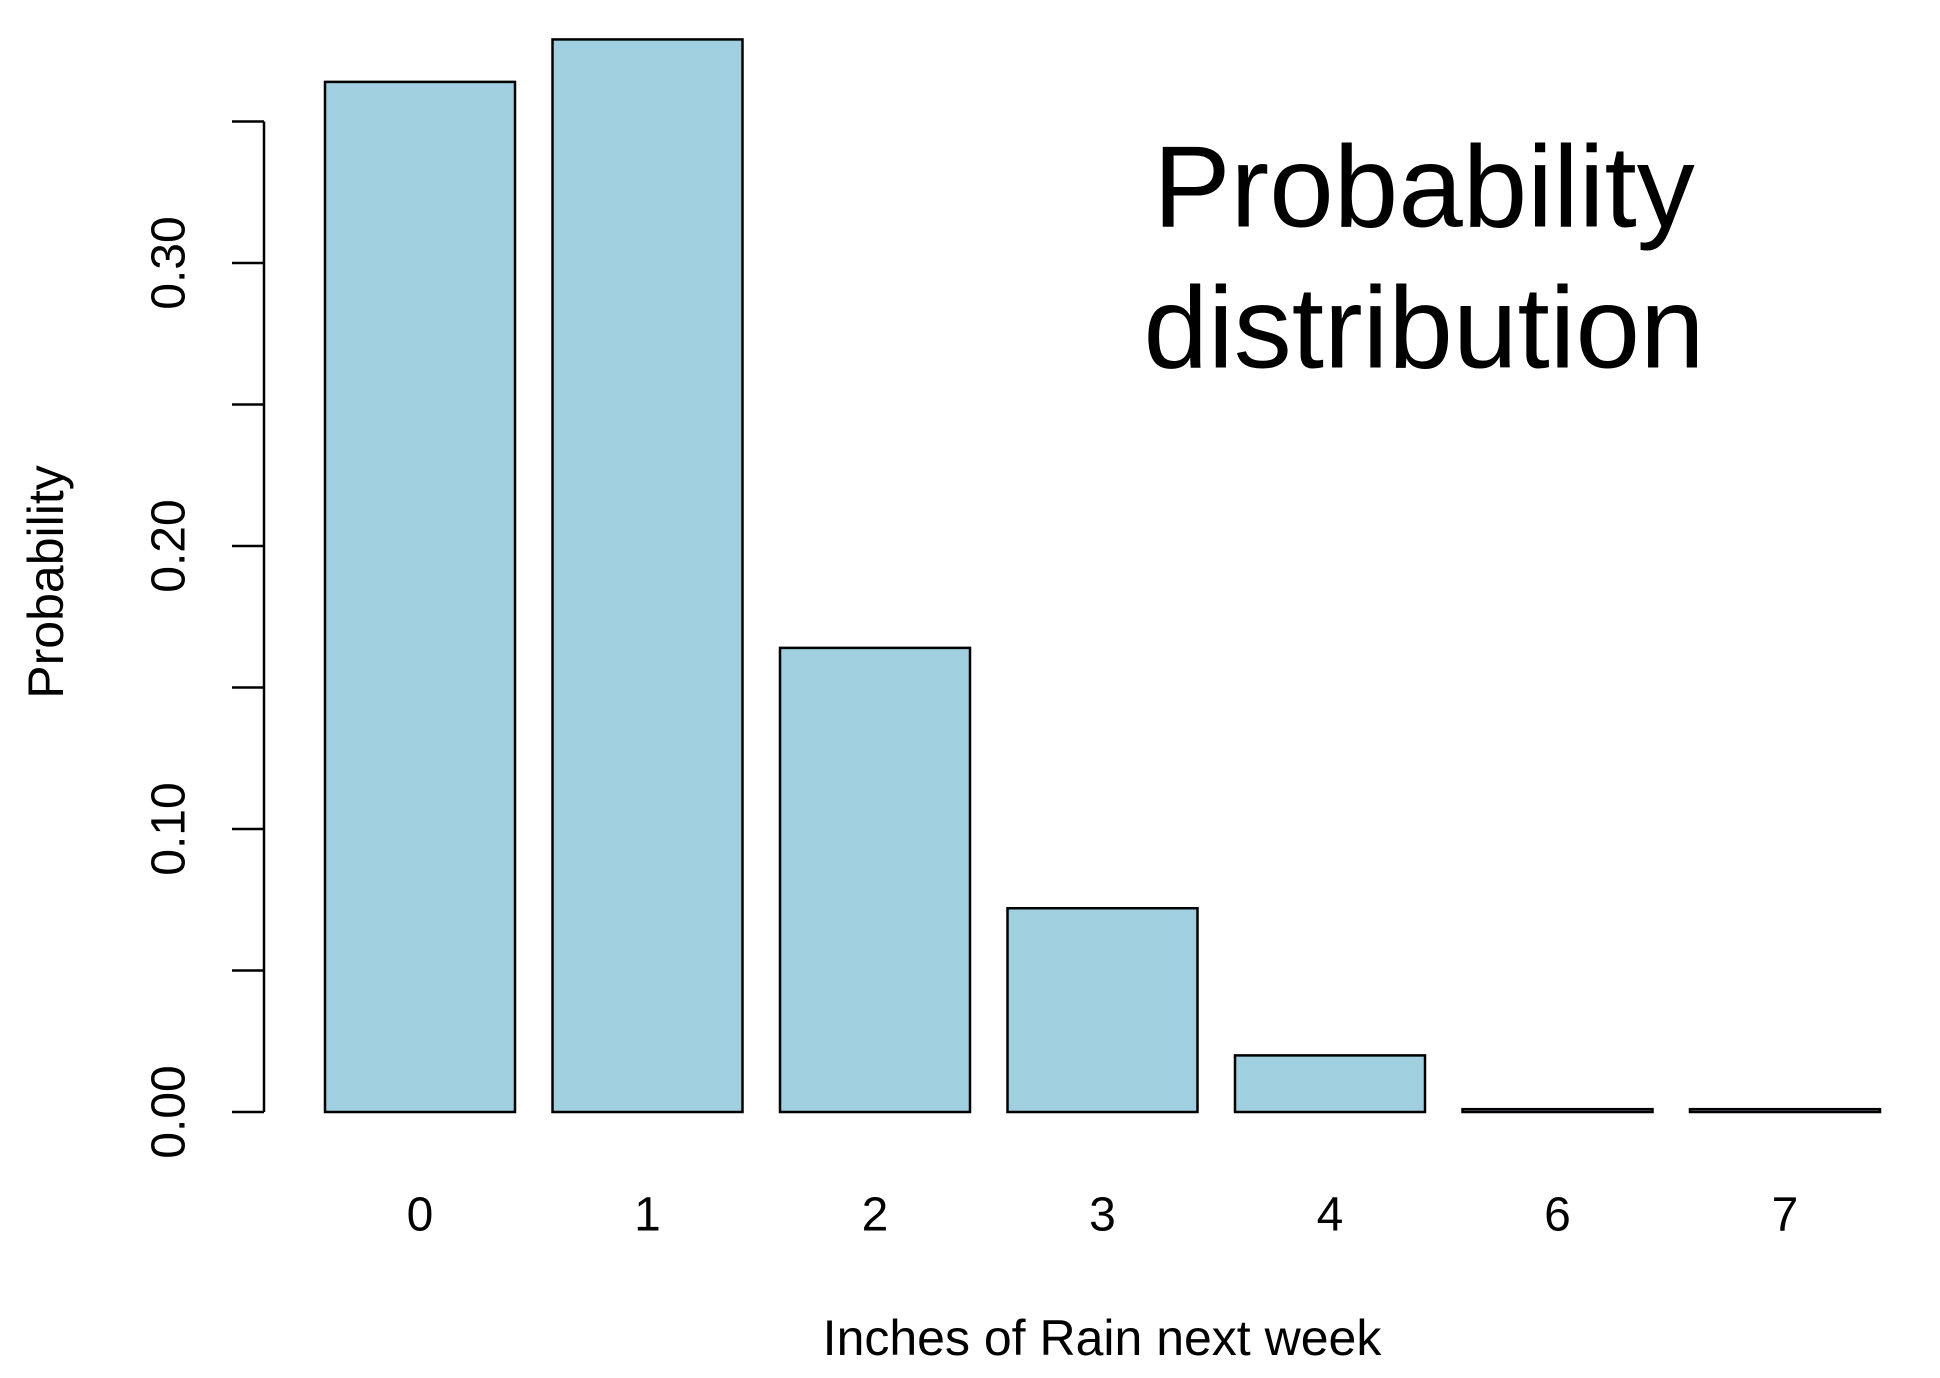 This screenshot has width=1940, height=1378. I want to click on x-tick-label: 1, so click(647, 1215).